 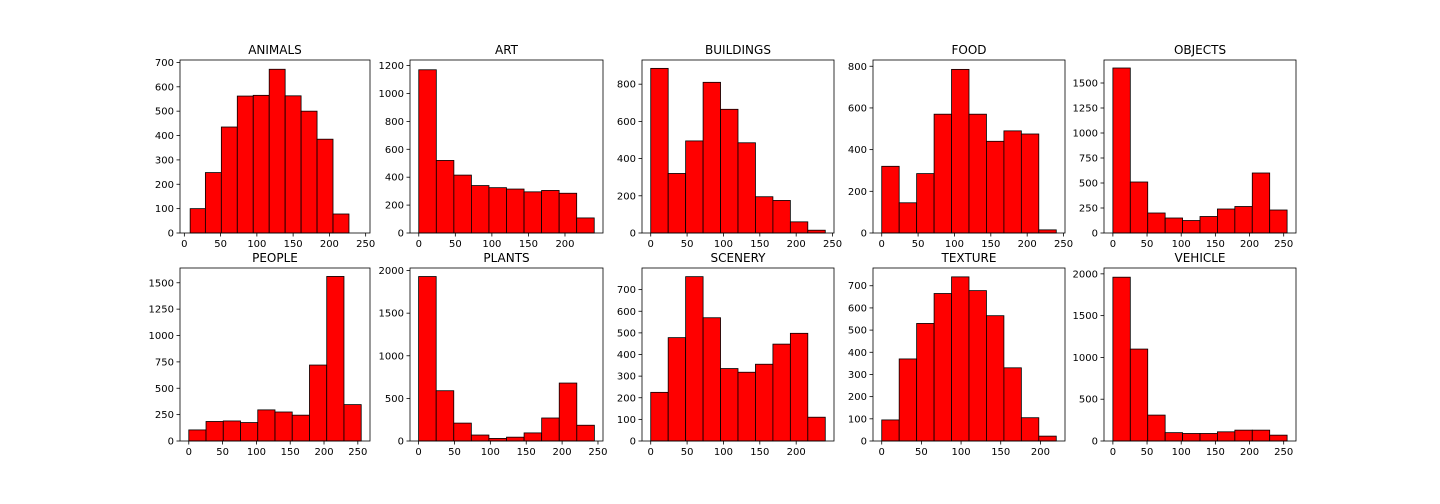 What do you see at coordinates (1088, 159) in the screenshot?
I see `y-tick-label: 750` at bounding box center [1088, 159].